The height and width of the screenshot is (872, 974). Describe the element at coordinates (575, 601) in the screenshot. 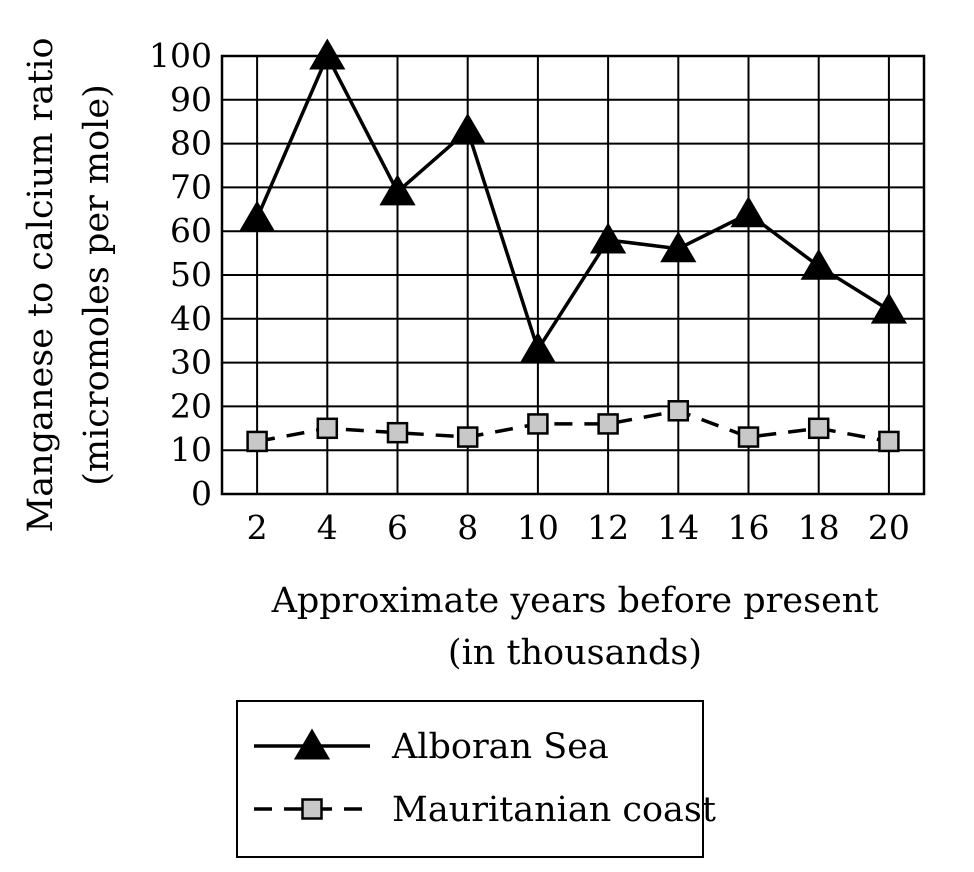

I see `x-axis-title: Approximate years before present` at that location.